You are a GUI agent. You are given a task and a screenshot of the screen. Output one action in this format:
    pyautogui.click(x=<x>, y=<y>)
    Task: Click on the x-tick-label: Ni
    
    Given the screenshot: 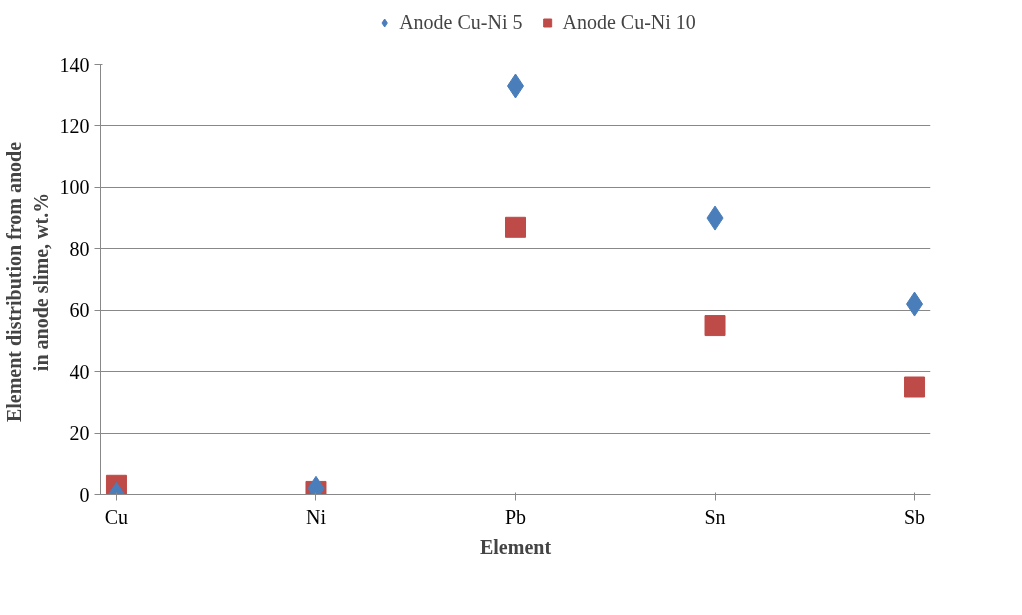 What is the action you would take?
    pyautogui.click(x=316, y=516)
    